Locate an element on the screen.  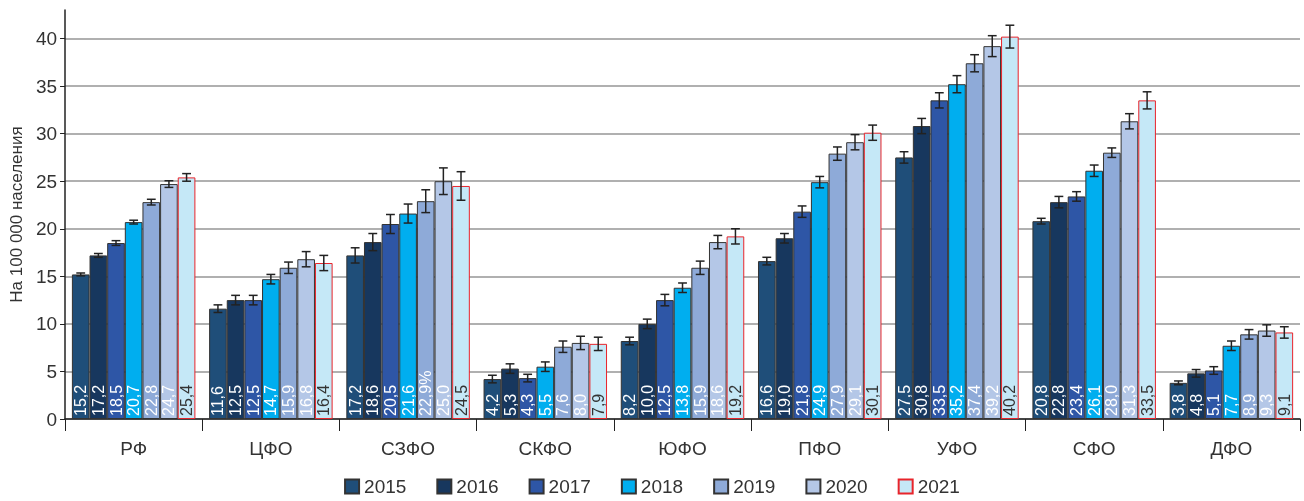
data-label: 27,5 is located at coordinates (904, 400).